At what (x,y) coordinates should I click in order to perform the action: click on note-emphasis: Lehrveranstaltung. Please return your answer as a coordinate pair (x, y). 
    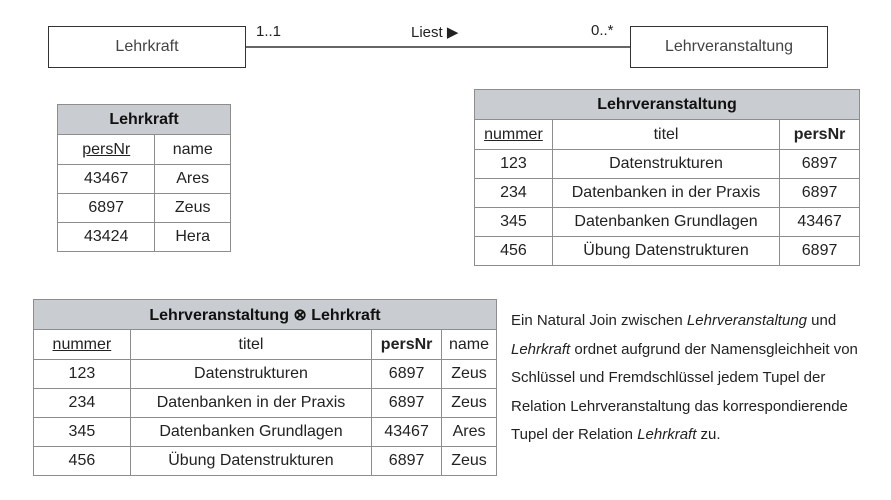
    Looking at the image, I should click on (747, 320).